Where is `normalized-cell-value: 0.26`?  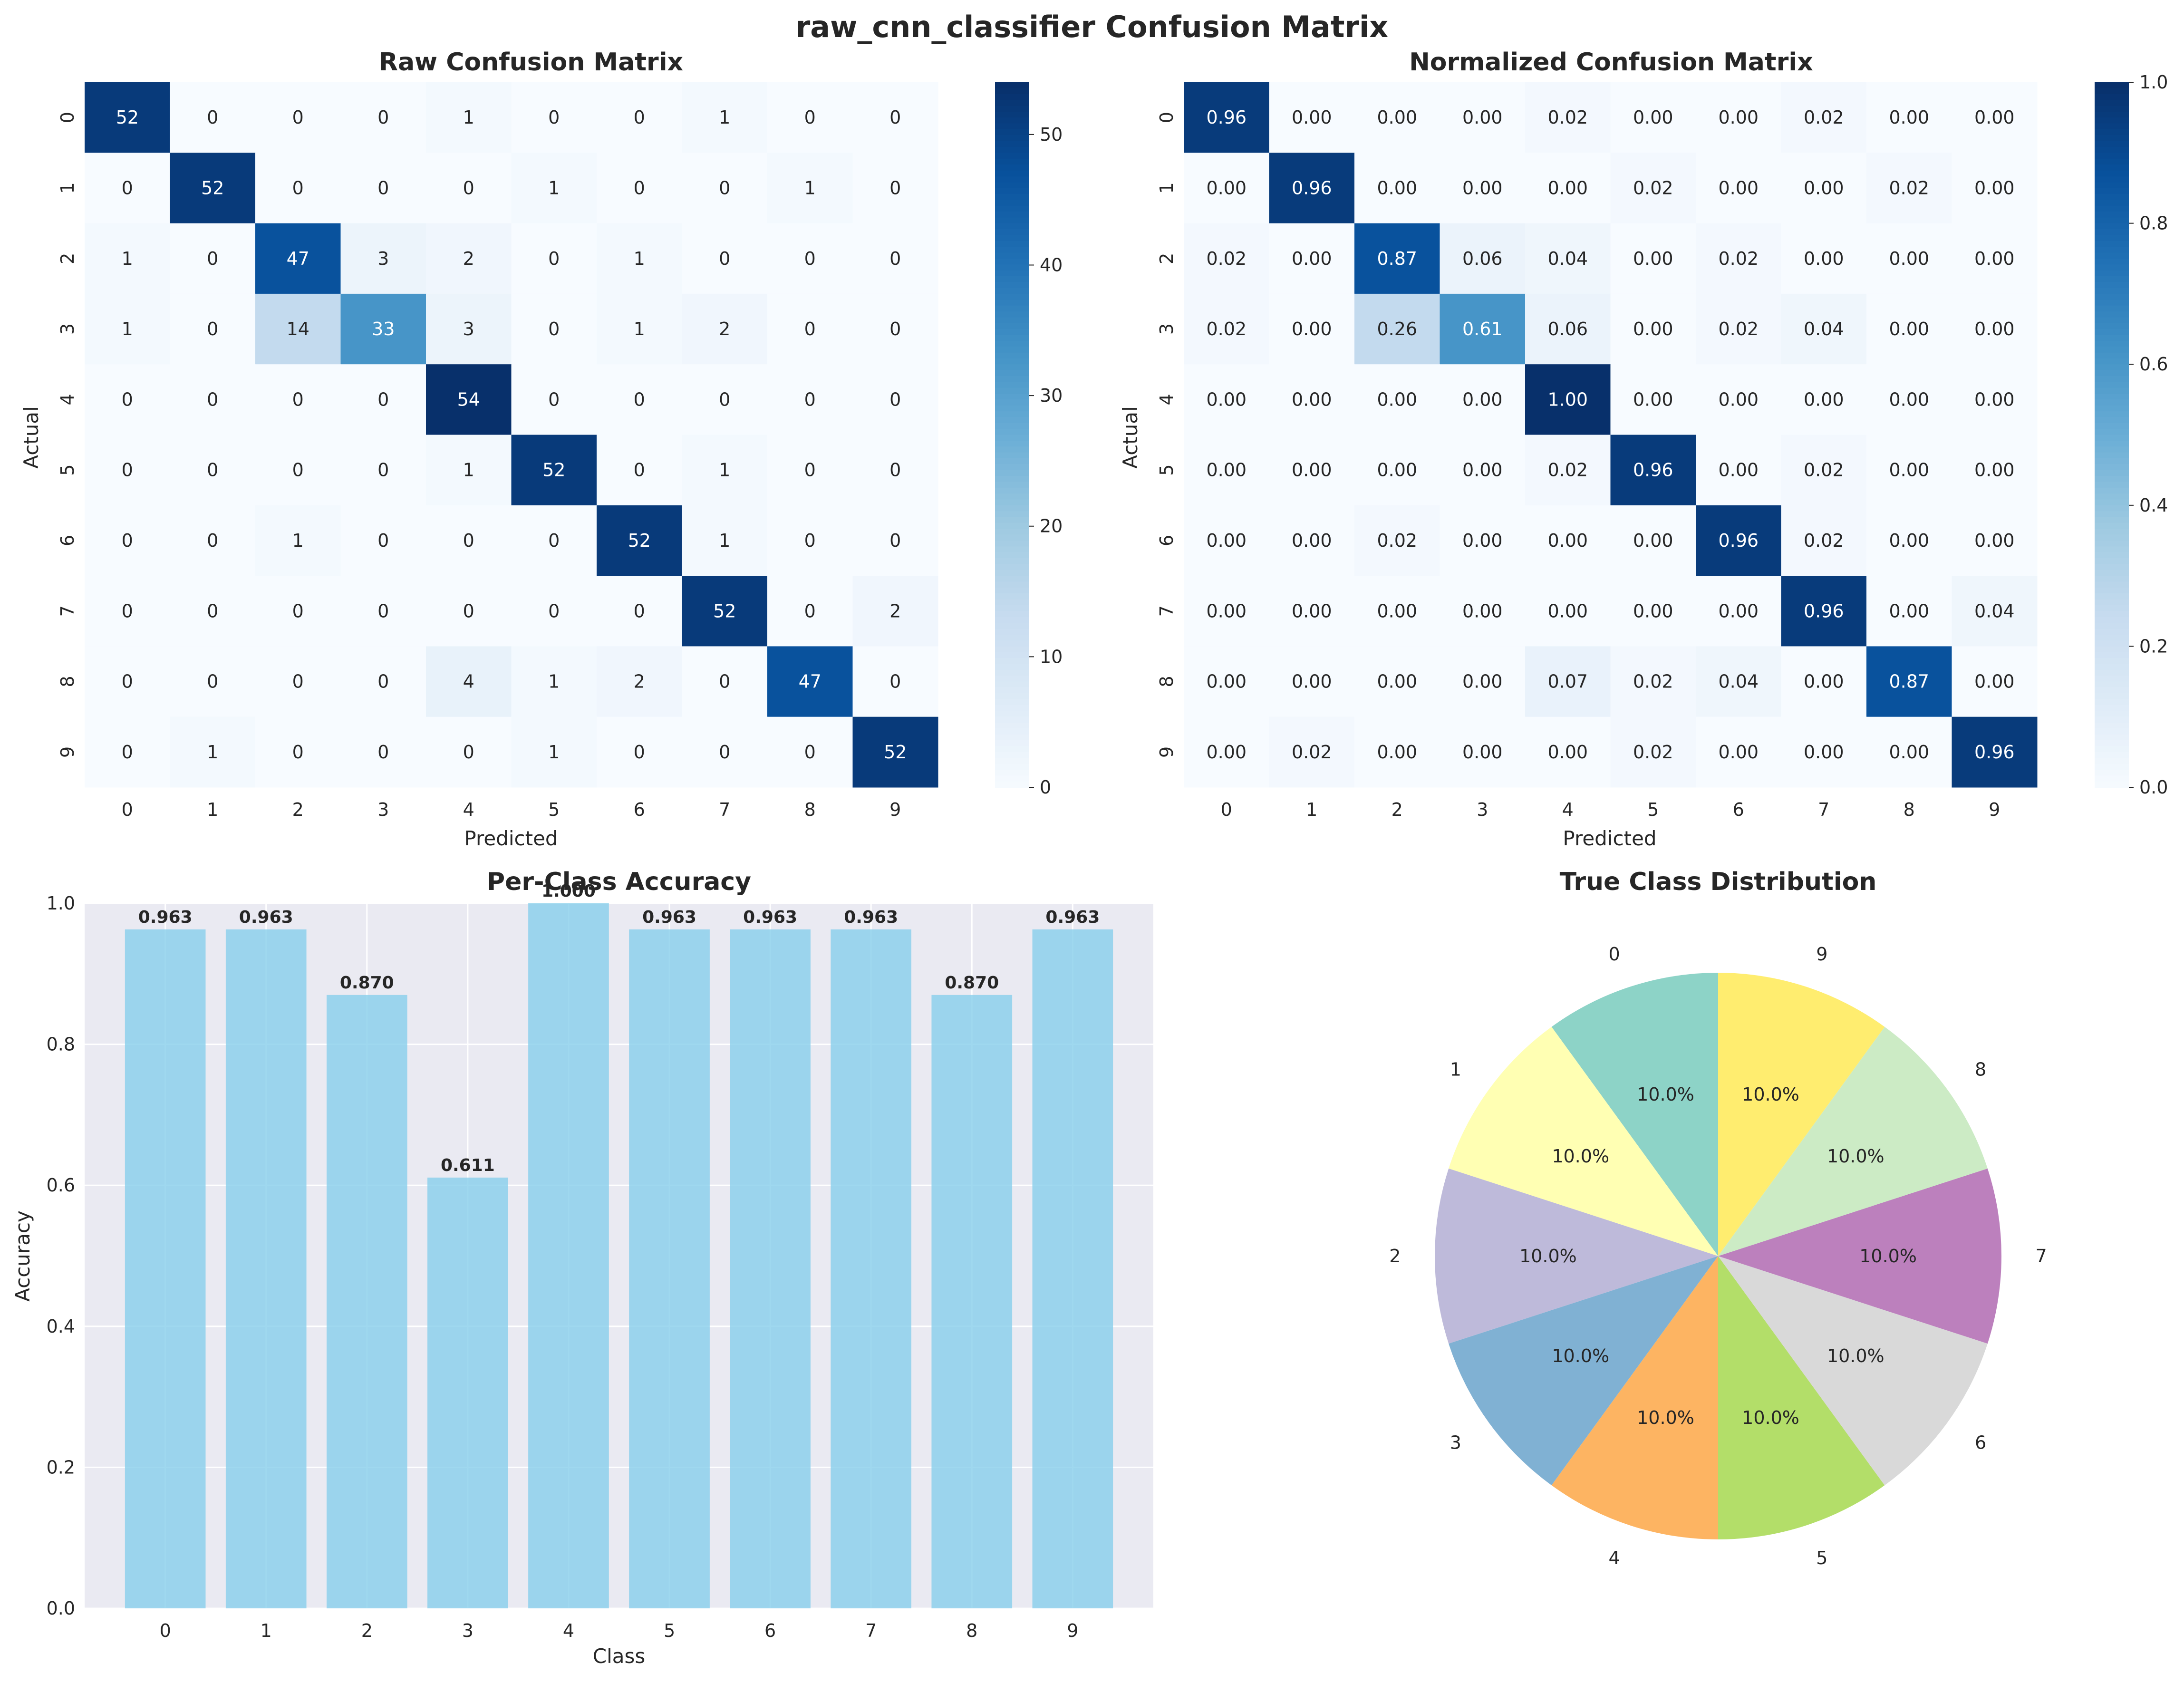
normalized-cell-value: 0.26 is located at coordinates (1397, 329).